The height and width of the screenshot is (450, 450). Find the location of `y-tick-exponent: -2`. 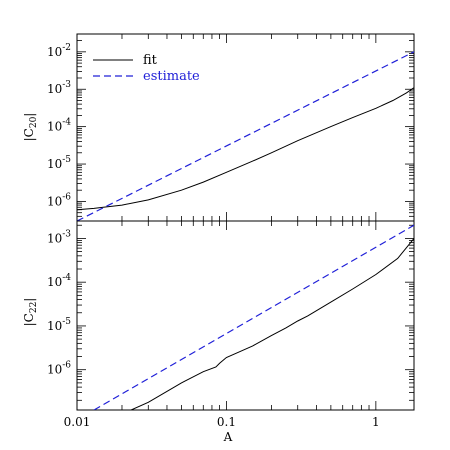

y-tick-exponent: -2 is located at coordinates (66, 48).